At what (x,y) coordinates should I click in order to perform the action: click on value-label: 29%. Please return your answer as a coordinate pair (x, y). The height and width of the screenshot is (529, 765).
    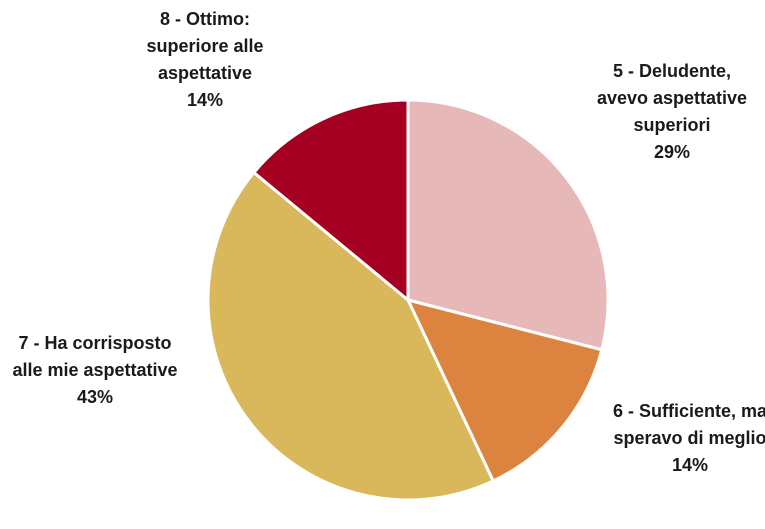
    Looking at the image, I should click on (672, 152).